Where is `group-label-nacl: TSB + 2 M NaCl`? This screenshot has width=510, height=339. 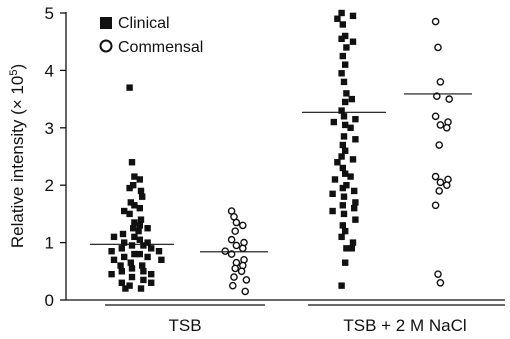
group-label-nacl: TSB + 2 M NaCl is located at coordinates (404, 325).